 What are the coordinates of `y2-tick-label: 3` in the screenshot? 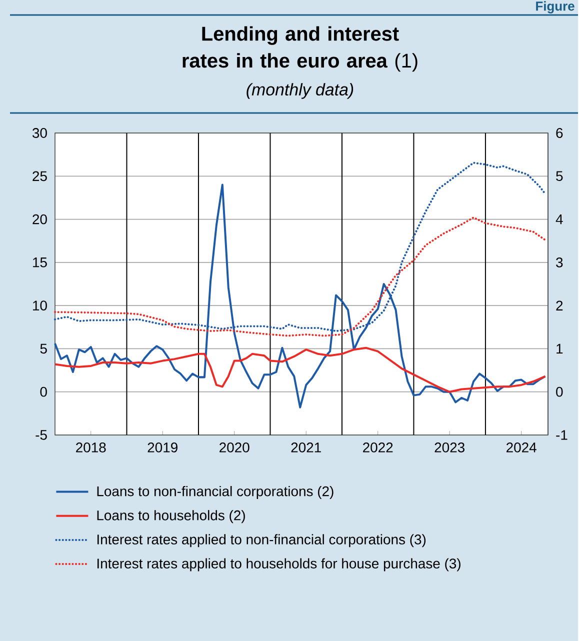 It's located at (559, 262).